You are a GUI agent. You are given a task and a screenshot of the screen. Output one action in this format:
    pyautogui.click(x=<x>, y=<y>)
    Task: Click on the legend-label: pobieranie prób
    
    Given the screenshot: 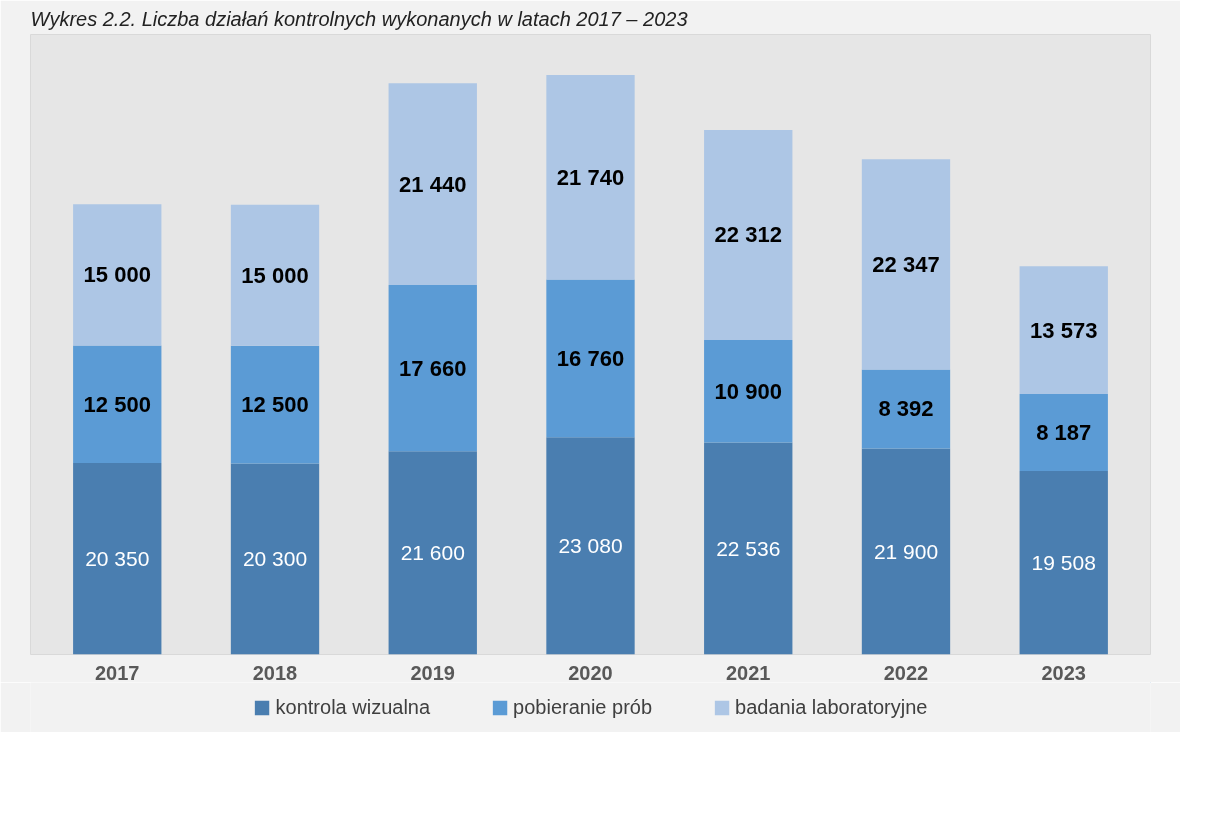 What is the action you would take?
    pyautogui.click(x=583, y=707)
    